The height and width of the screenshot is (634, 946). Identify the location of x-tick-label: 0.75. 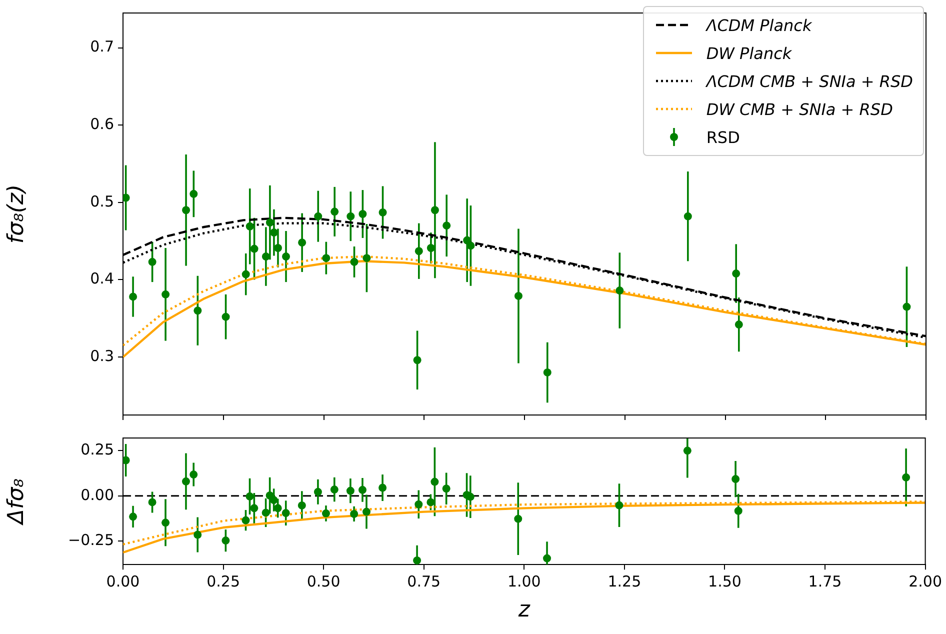
(424, 581).